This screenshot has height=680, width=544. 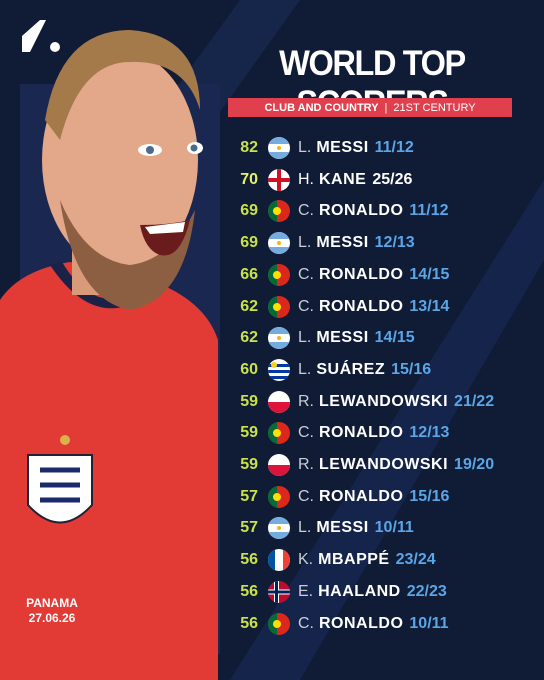 I want to click on scorer-row: 66 C. RONALDO 14/15, so click(x=340, y=275).